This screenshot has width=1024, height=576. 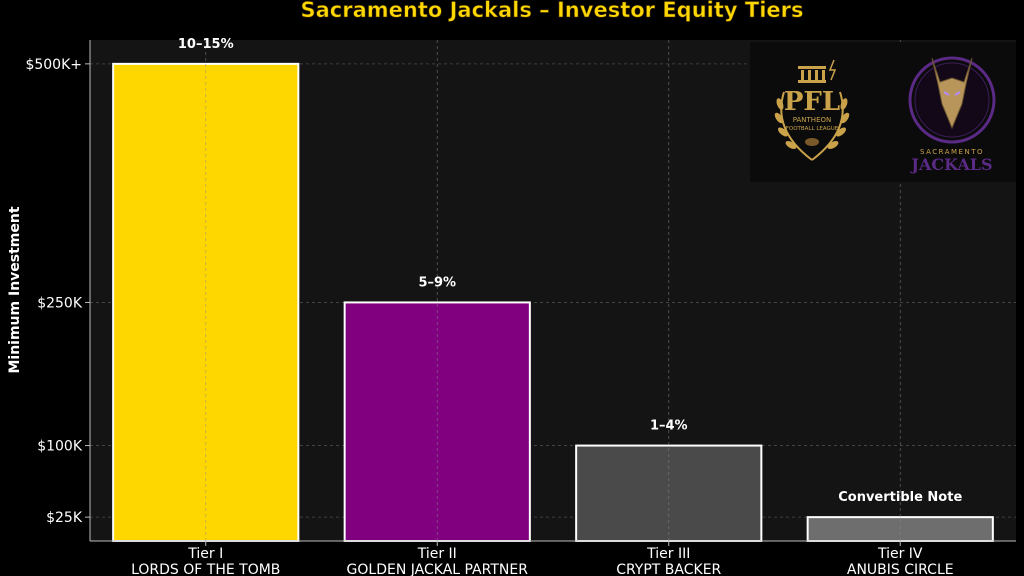 I want to click on equity-label: 10–15%, so click(x=206, y=44).